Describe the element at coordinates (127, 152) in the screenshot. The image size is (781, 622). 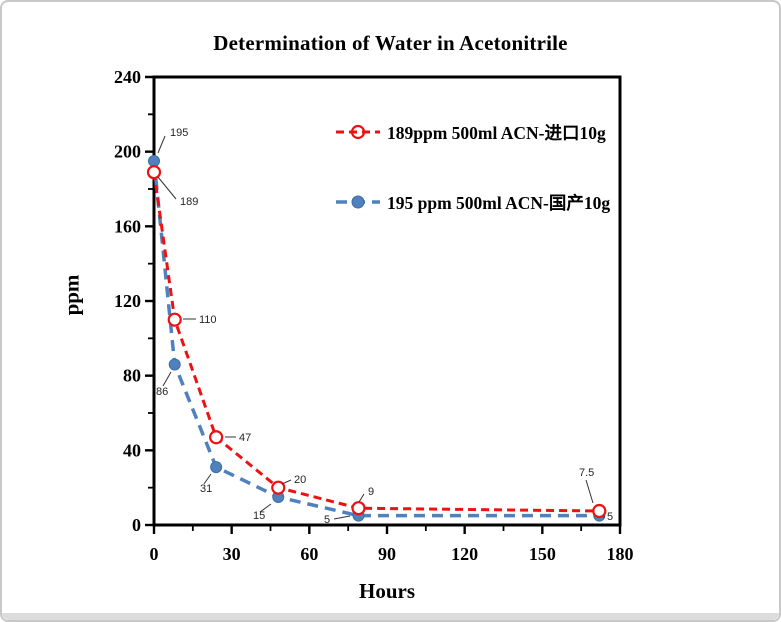
I see `y-tick-label: 200` at that location.